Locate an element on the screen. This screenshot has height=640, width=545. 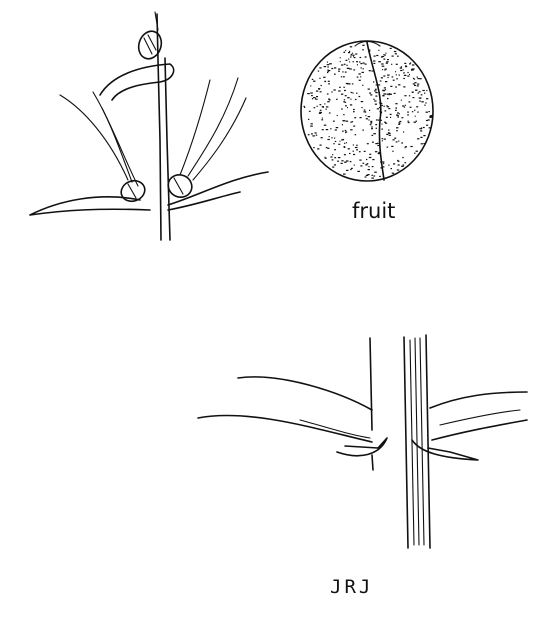
artist-initials: JRJ is located at coordinates (352, 587).